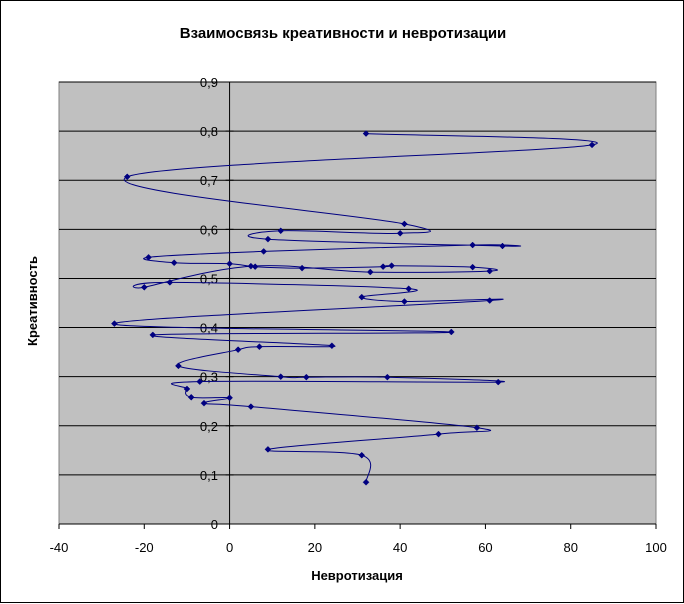 The image size is (684, 604). I want to click on y-tick-label: 0,7, so click(209, 180).